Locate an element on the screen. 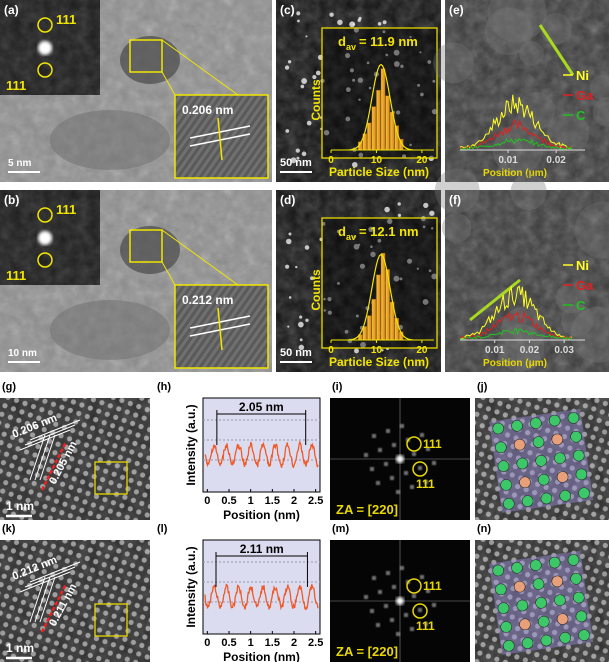 This screenshot has width=609, height=662. scan-arrow is located at coordinates (495, 300).